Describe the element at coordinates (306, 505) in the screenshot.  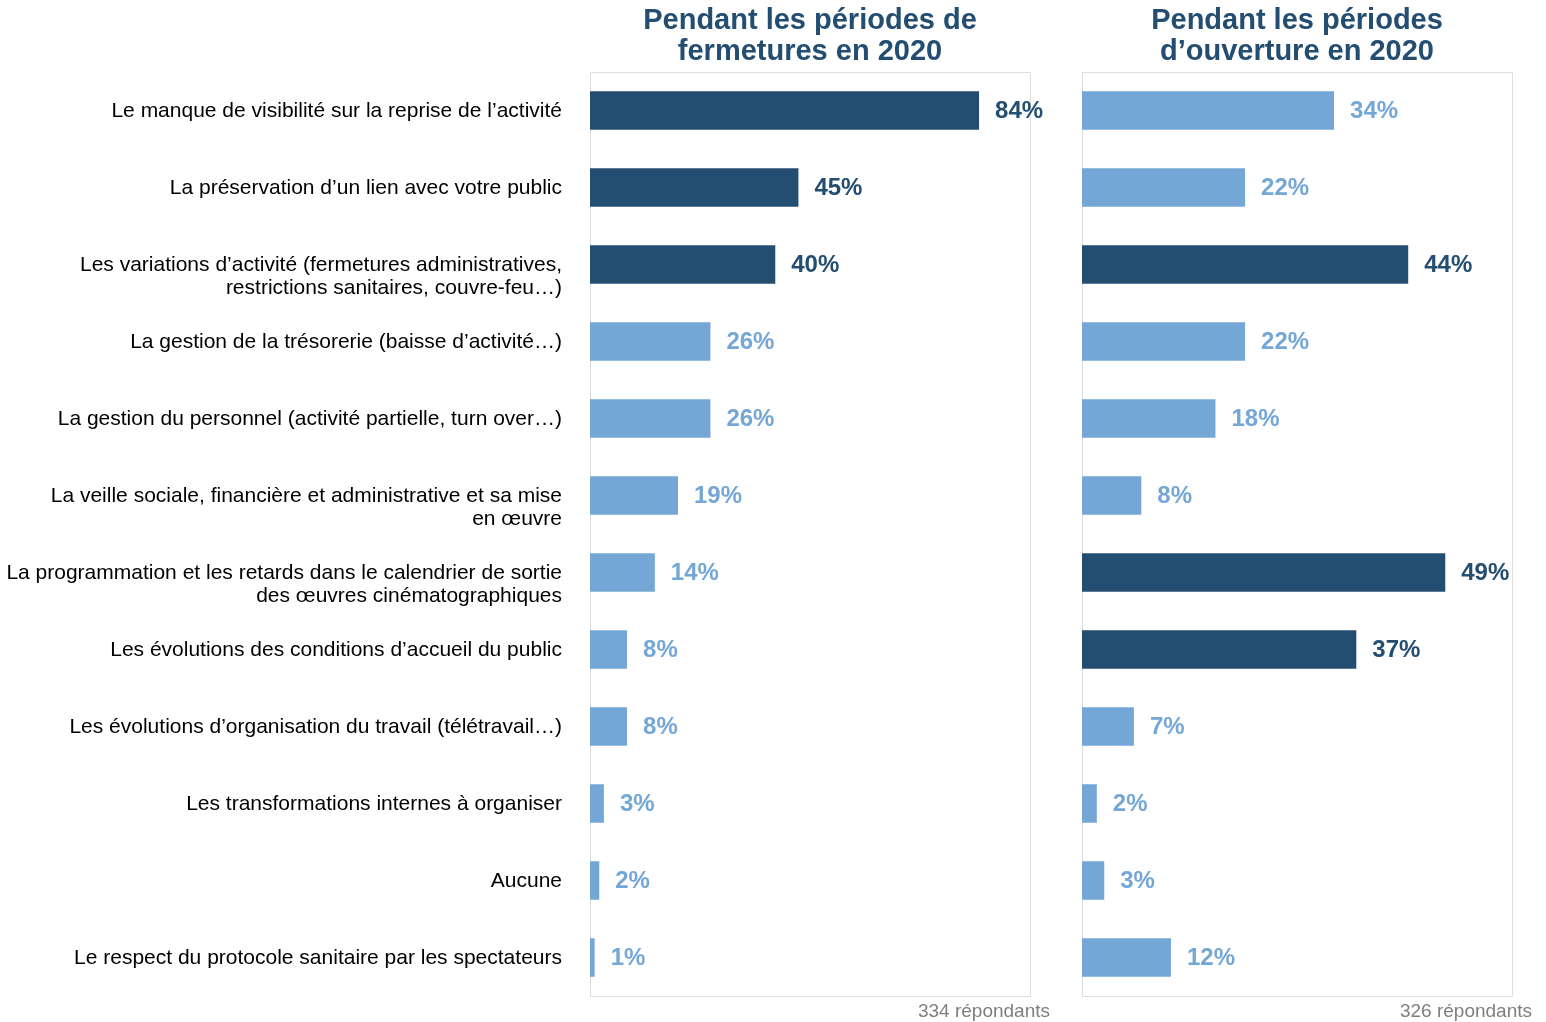
I see `y-tick-label: La veille sociale, financière et administrative et sa mise en œuvre` at that location.